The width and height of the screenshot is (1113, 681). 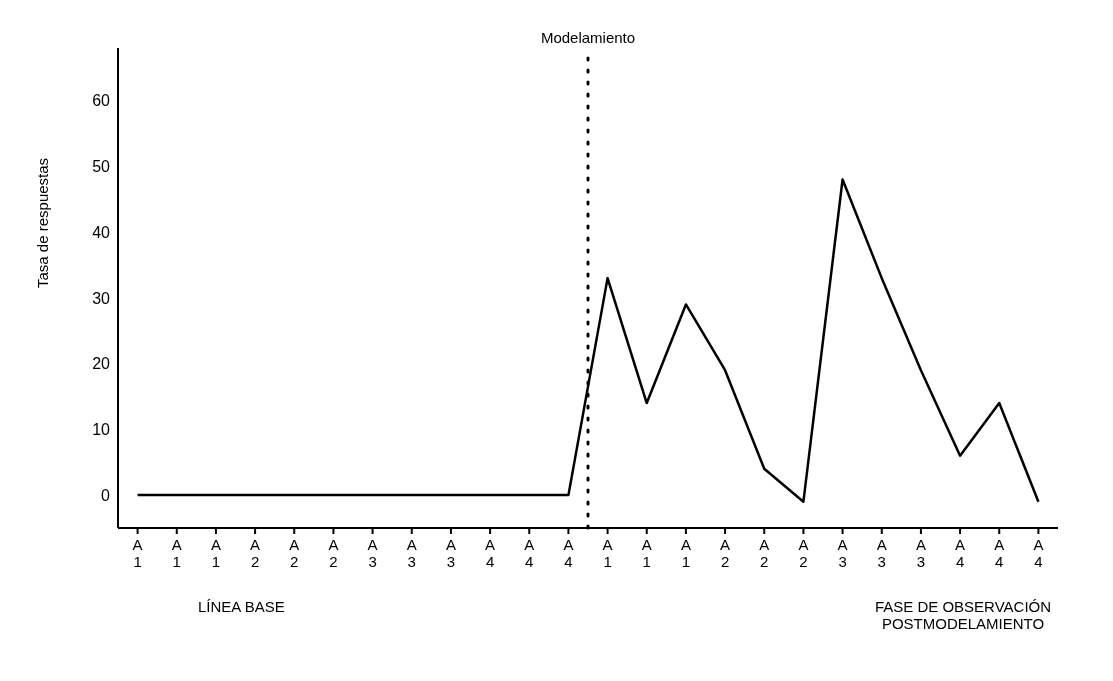 I want to click on y-tick-label: 50, so click(x=101, y=167).